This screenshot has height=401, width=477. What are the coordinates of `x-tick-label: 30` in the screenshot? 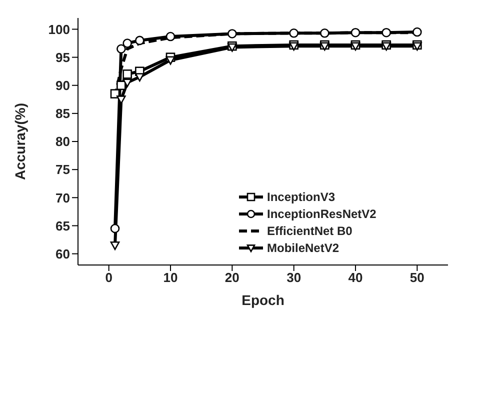 It's located at (294, 278).